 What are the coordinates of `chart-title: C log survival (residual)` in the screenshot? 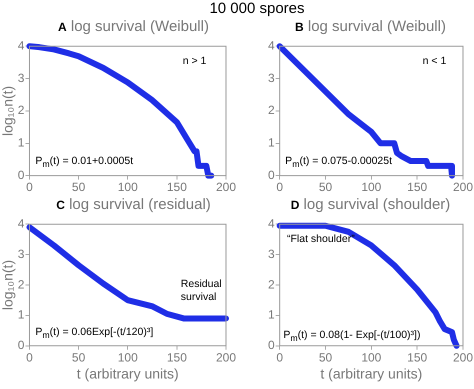 It's located at (133, 205).